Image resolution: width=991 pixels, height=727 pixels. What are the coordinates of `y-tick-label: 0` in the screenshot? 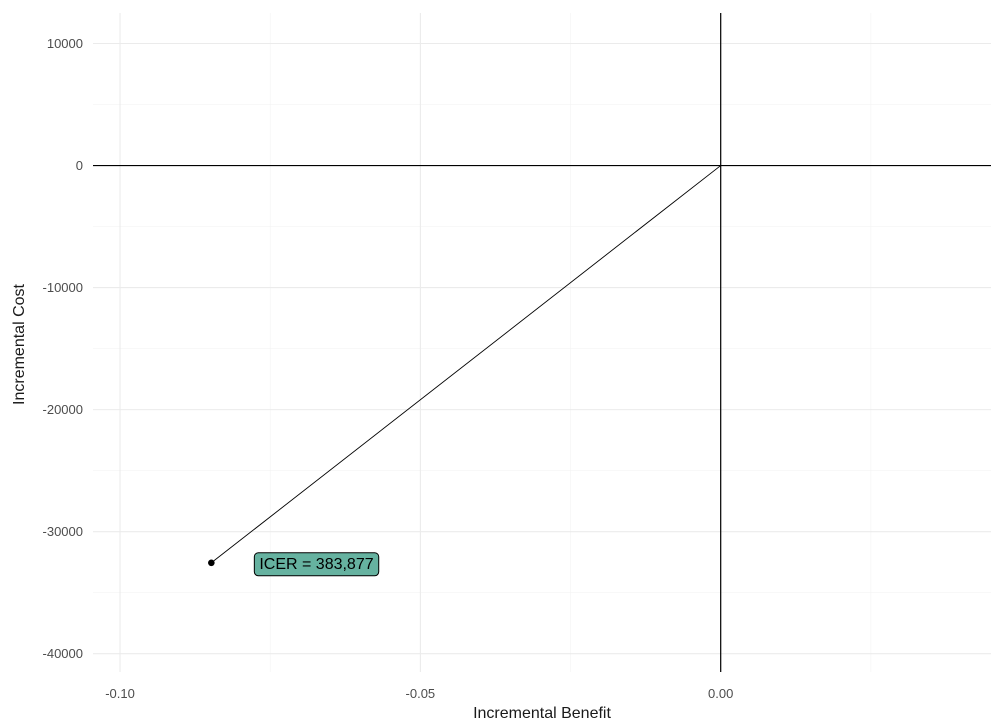 It's located at (79, 165).